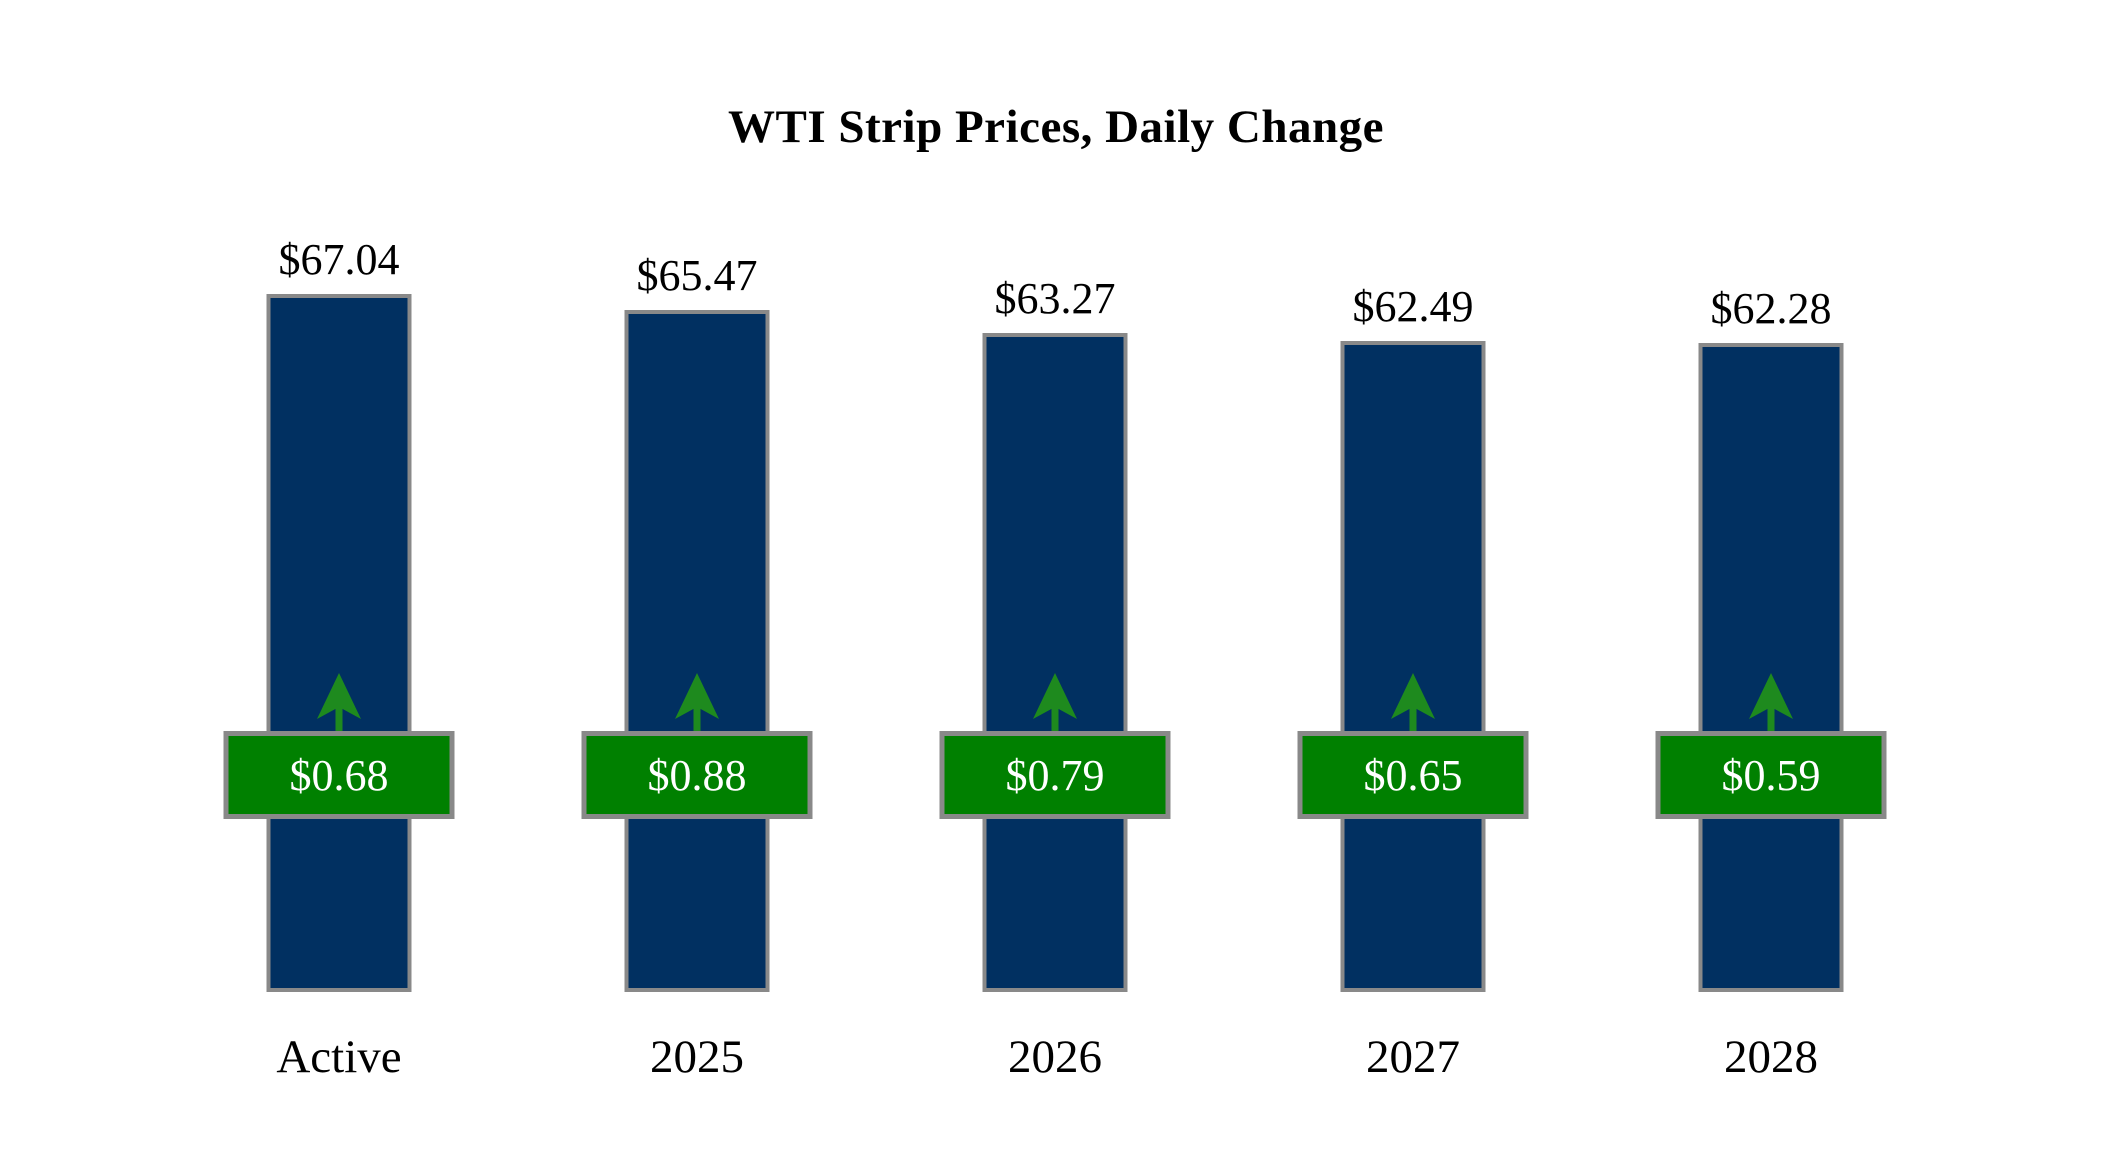  I want to click on daily-change-value: $0.65, so click(1413, 775).